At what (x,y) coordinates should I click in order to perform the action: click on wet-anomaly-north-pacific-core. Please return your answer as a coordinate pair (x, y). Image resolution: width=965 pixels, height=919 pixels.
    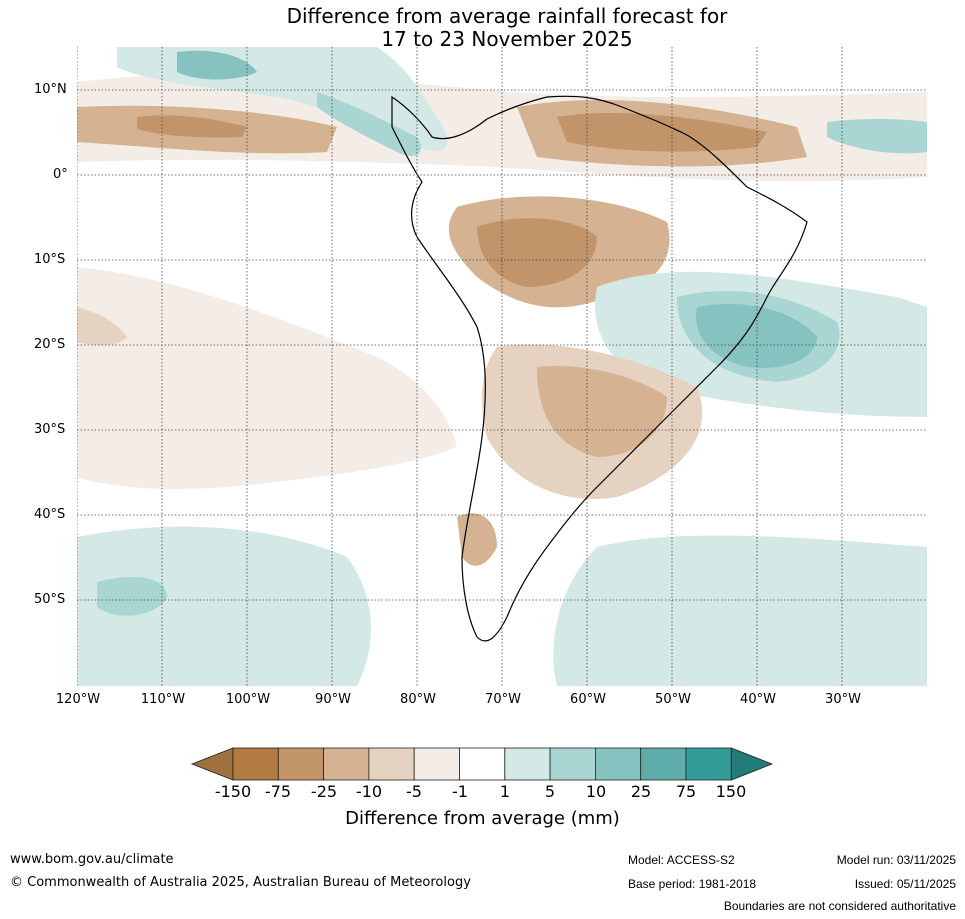
    Looking at the image, I should click on (217, 65).